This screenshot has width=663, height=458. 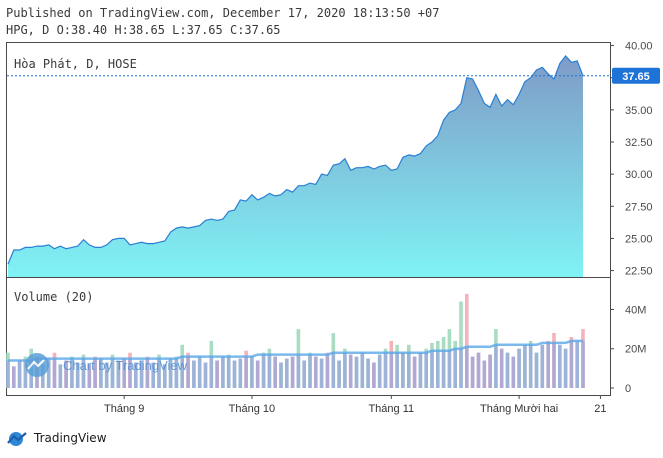 I want to click on price-tick-label: 32.50, so click(x=639, y=143).